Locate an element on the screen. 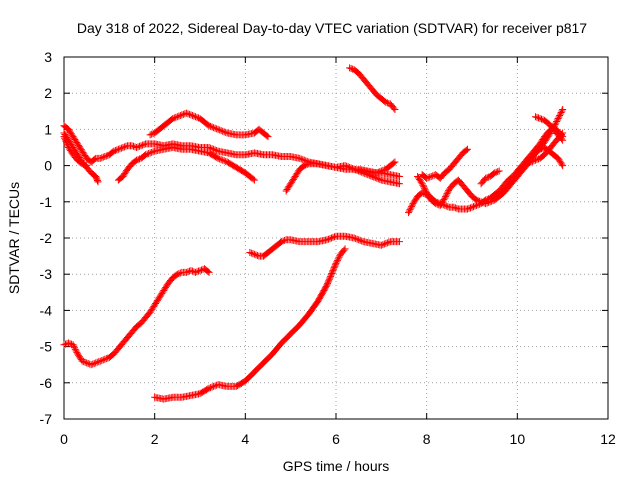 Image resolution: width=640 pixels, height=485 pixels. x-tick-label: 12 is located at coordinates (608, 439).